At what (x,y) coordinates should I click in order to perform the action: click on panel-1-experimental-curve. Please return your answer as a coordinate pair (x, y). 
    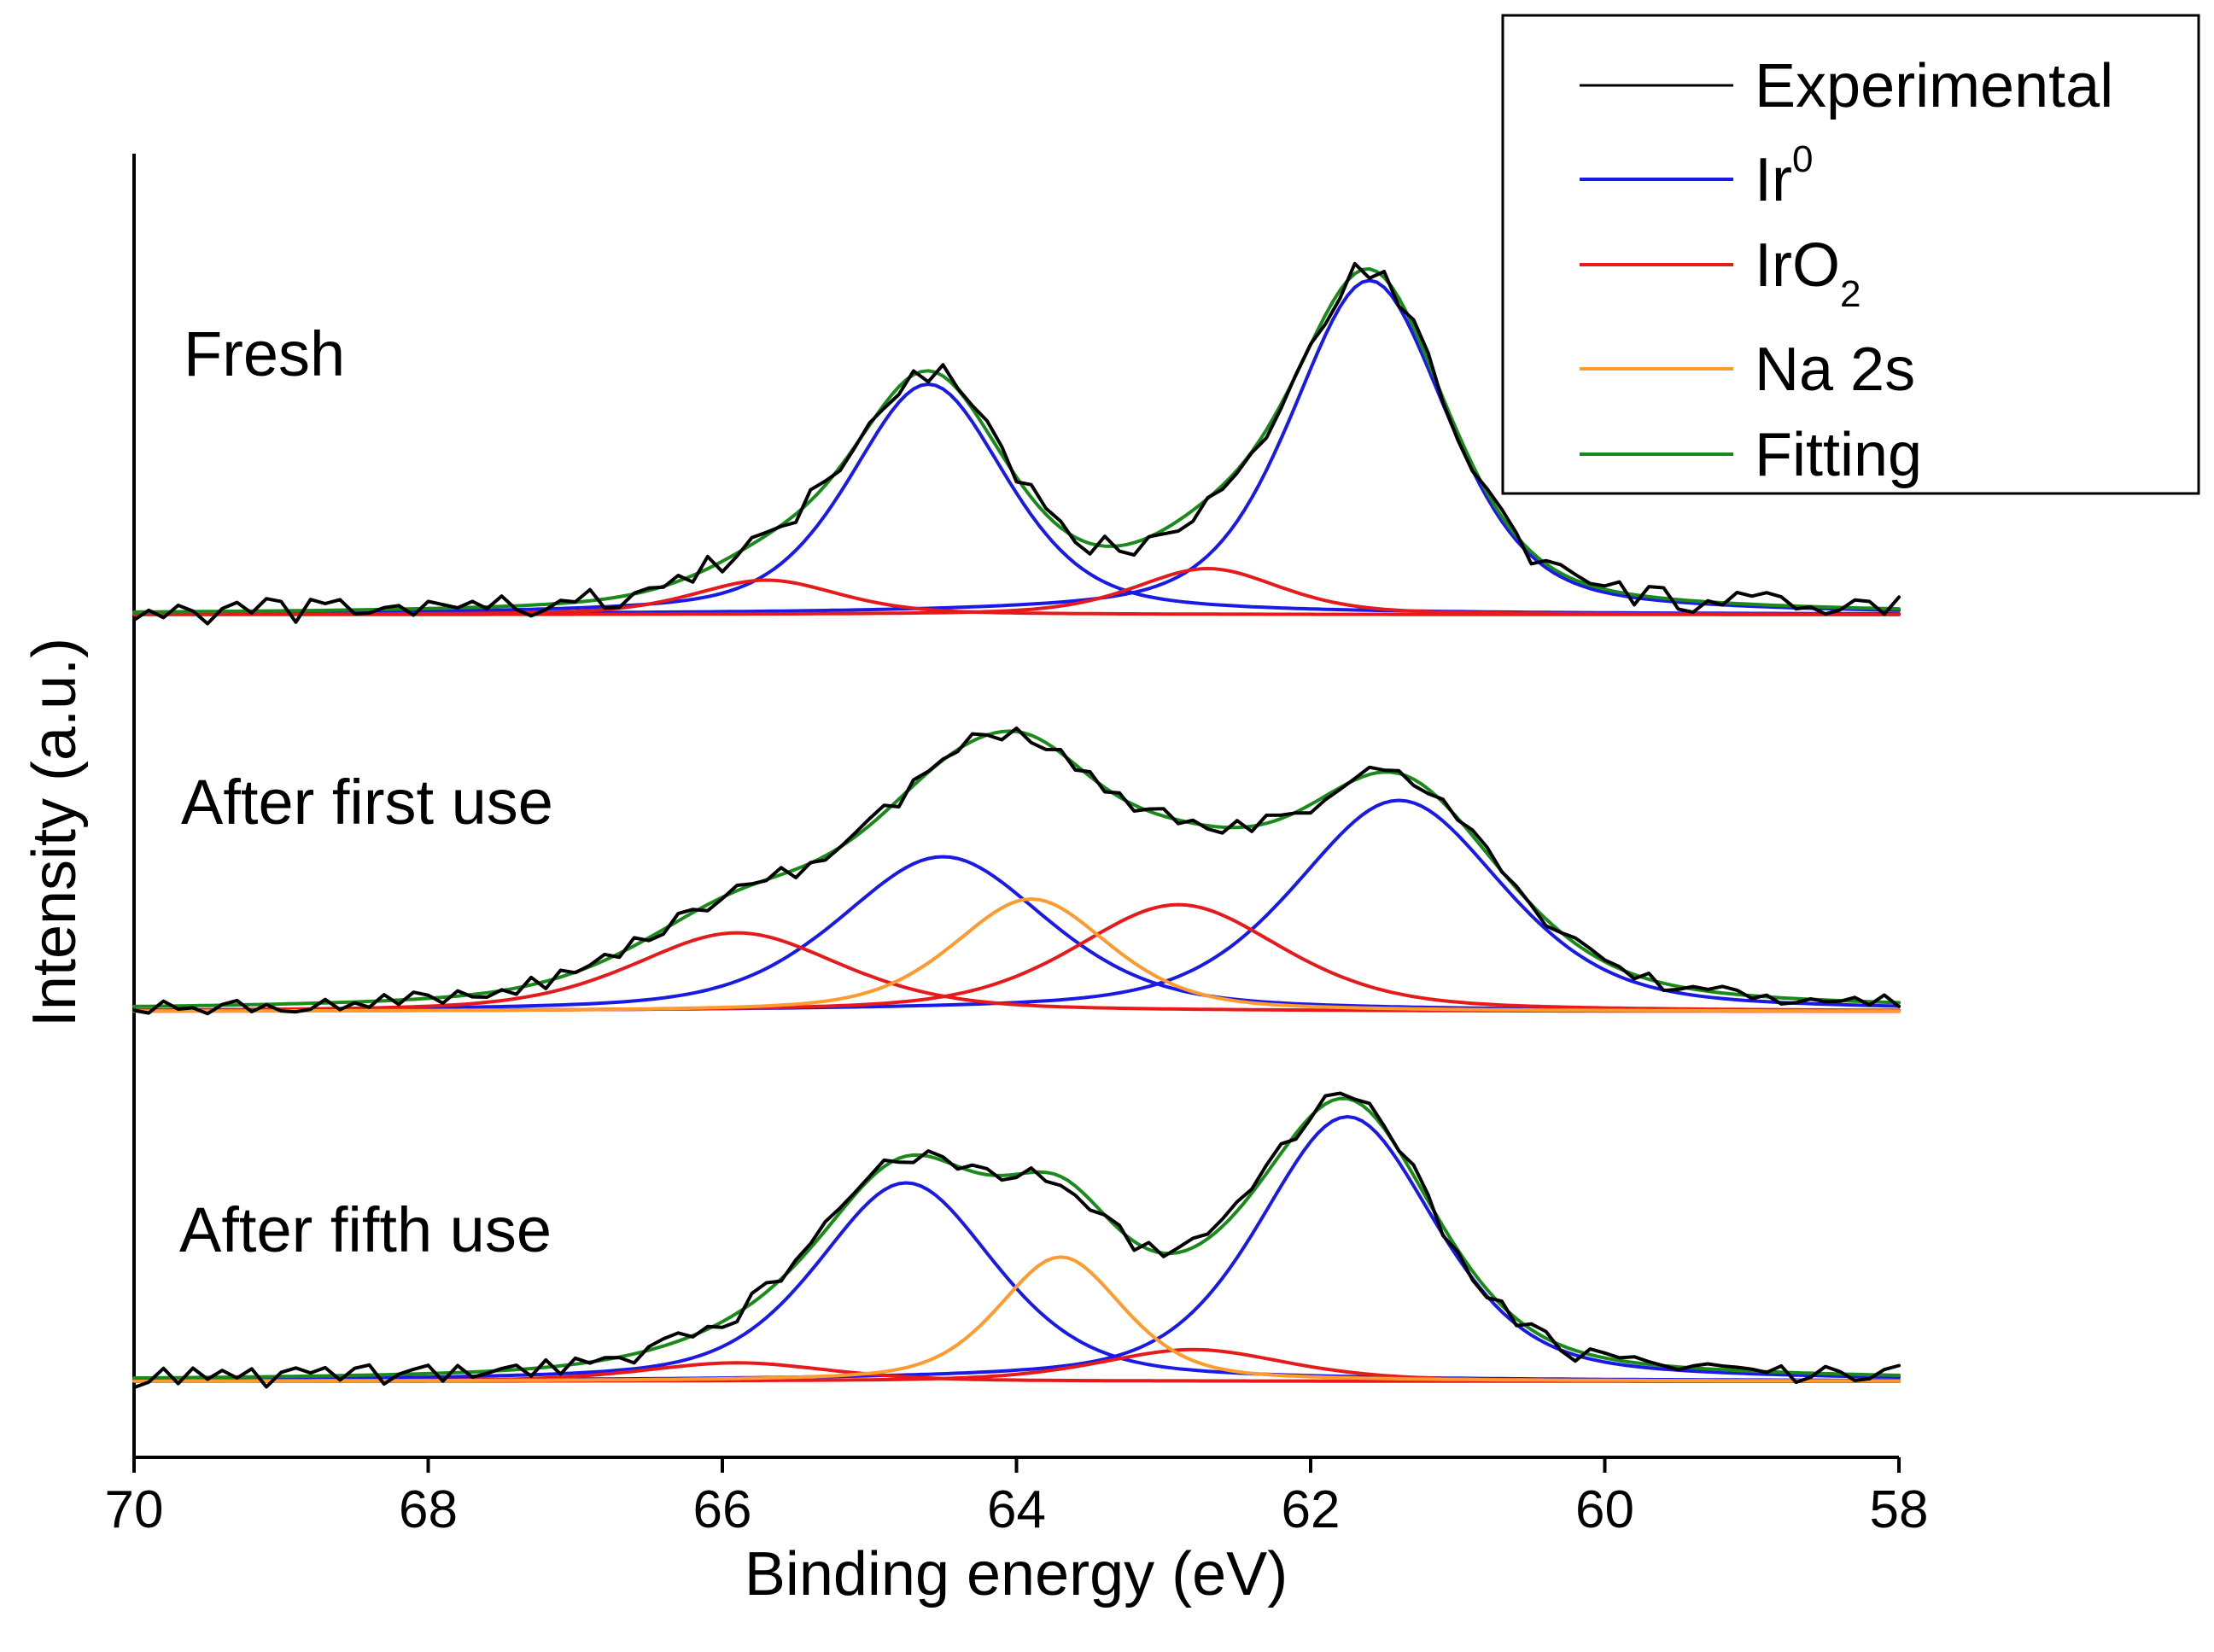
    Looking at the image, I should click on (1016, 871).